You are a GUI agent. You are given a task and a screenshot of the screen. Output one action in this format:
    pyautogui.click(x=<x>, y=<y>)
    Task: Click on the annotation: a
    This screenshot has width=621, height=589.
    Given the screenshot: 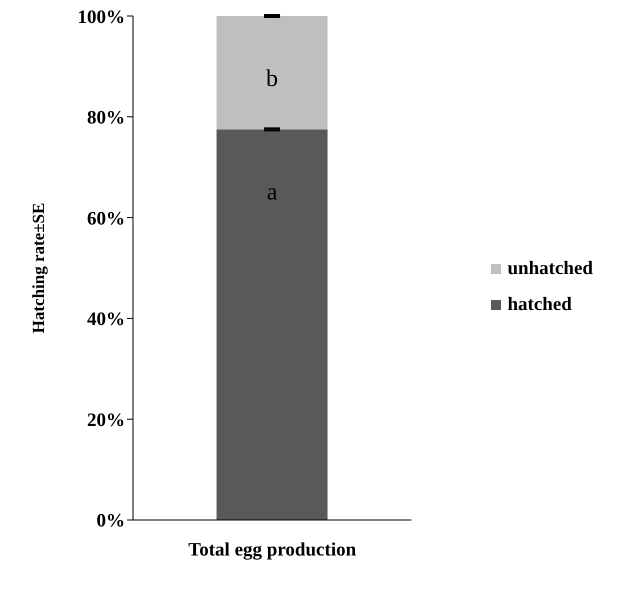 What is the action you would take?
    pyautogui.click(x=272, y=192)
    